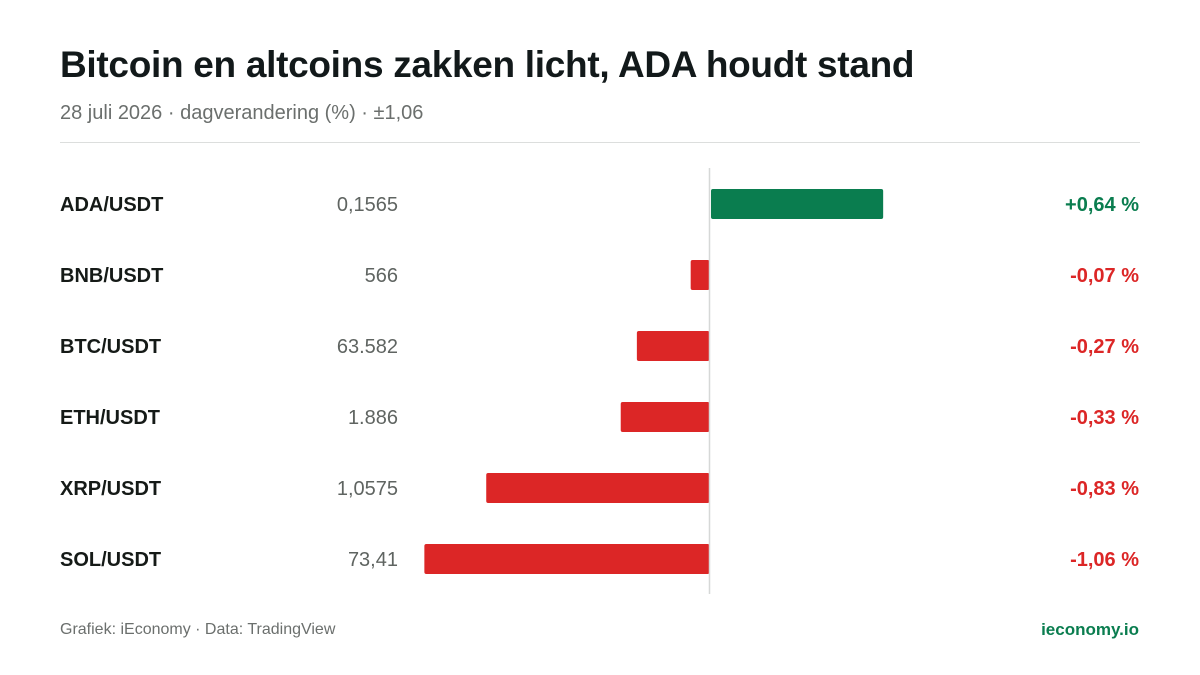 This screenshot has height=675, width=1200. I want to click on category-label: ETH/USDT, so click(110, 418).